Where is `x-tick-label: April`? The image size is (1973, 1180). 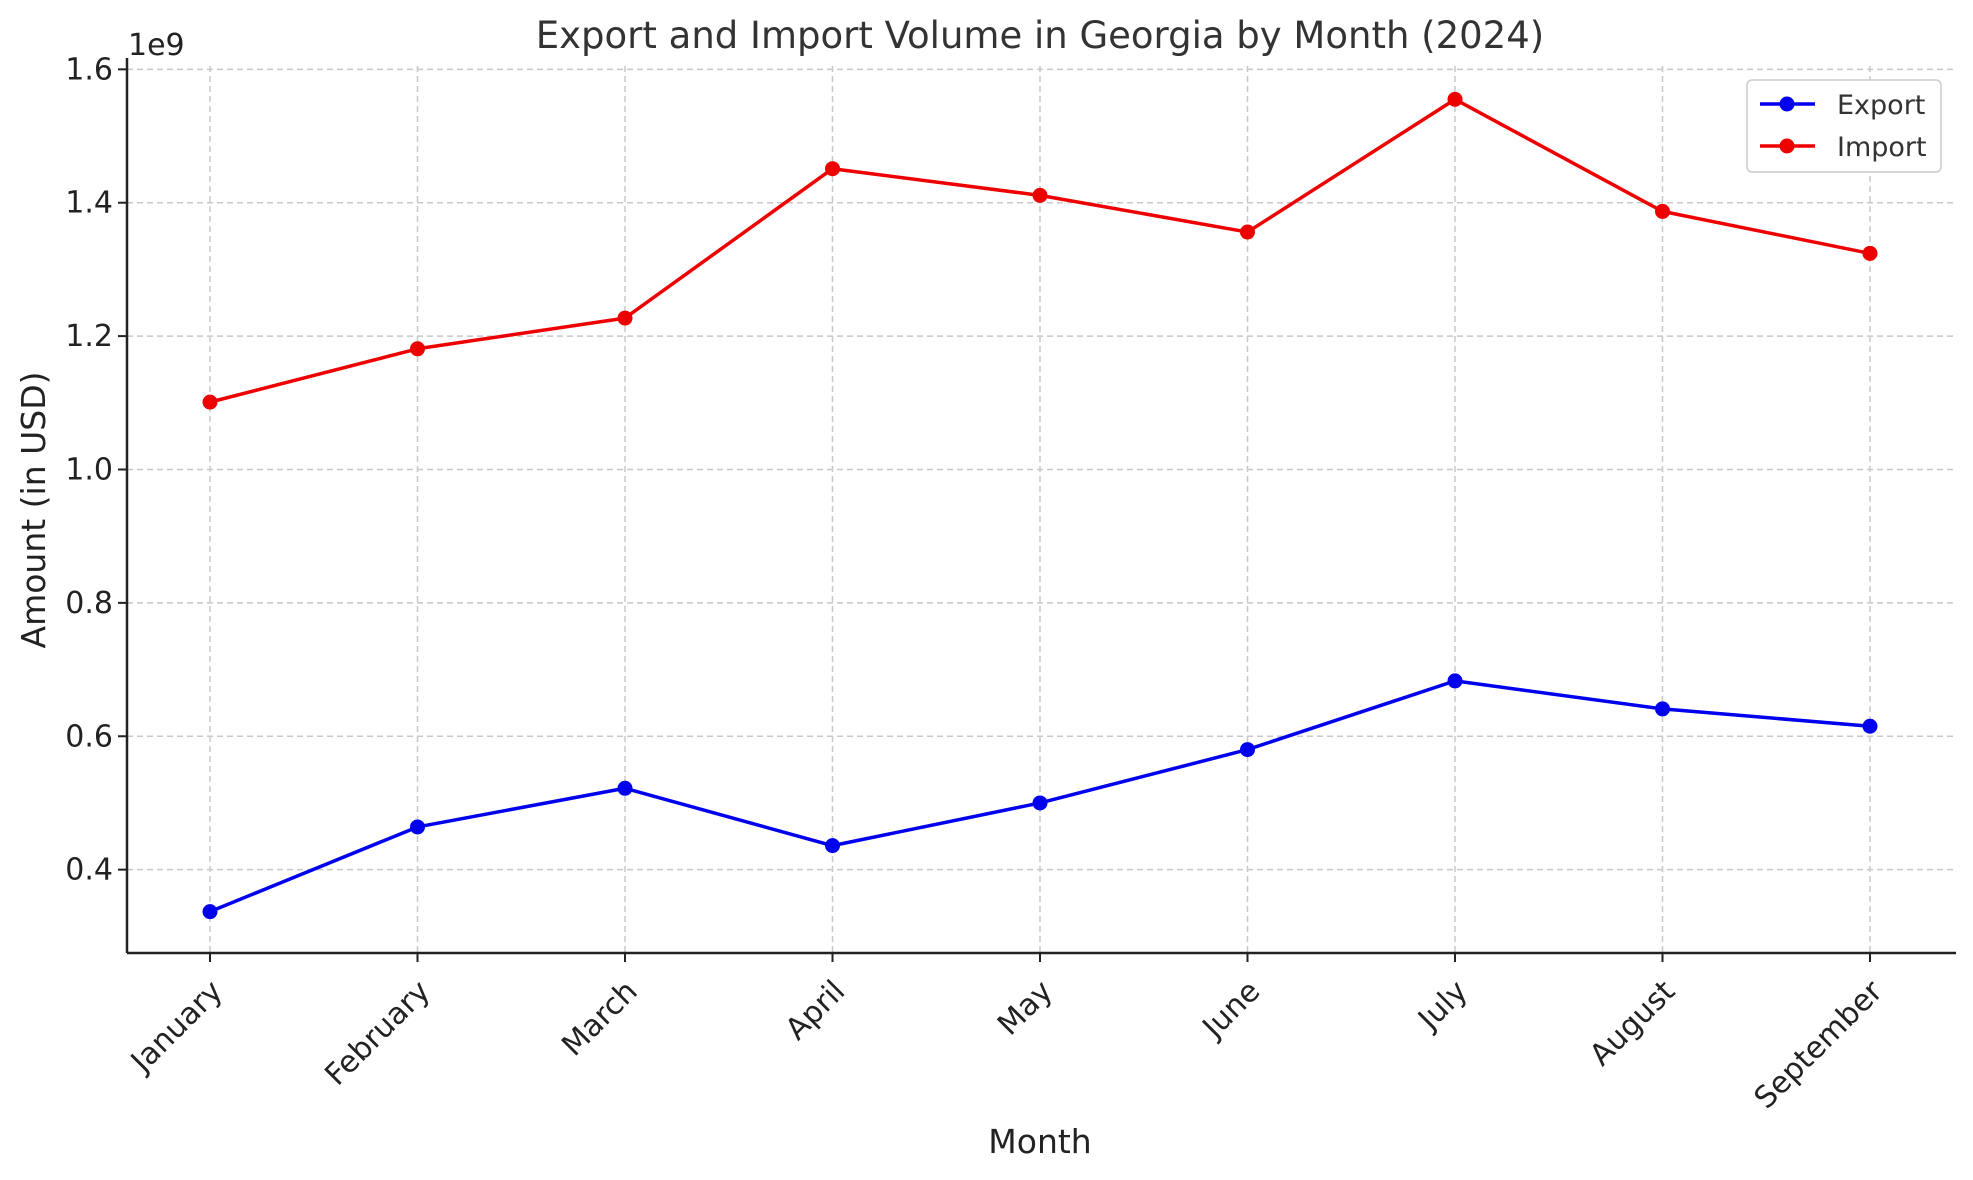
x-tick-label: April is located at coordinates (815, 1010).